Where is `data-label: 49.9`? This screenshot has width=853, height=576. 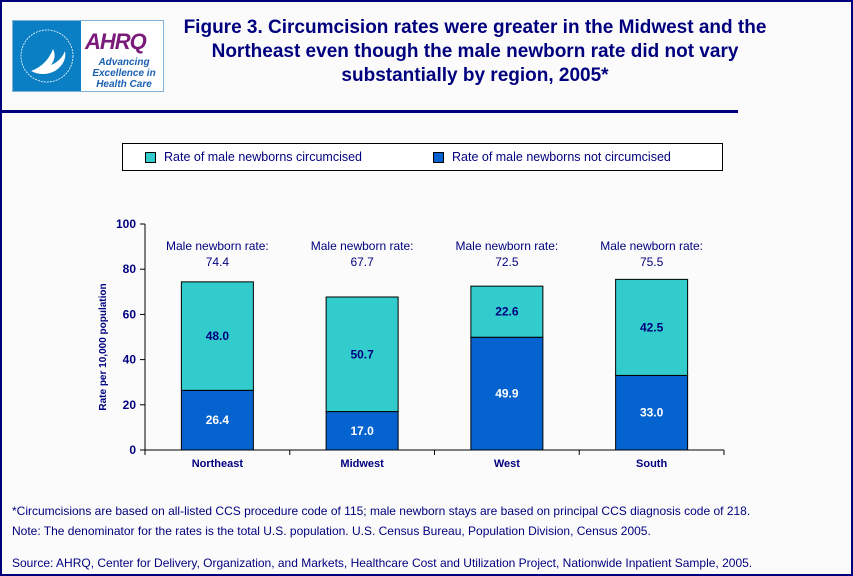 data-label: 49.9 is located at coordinates (507, 394).